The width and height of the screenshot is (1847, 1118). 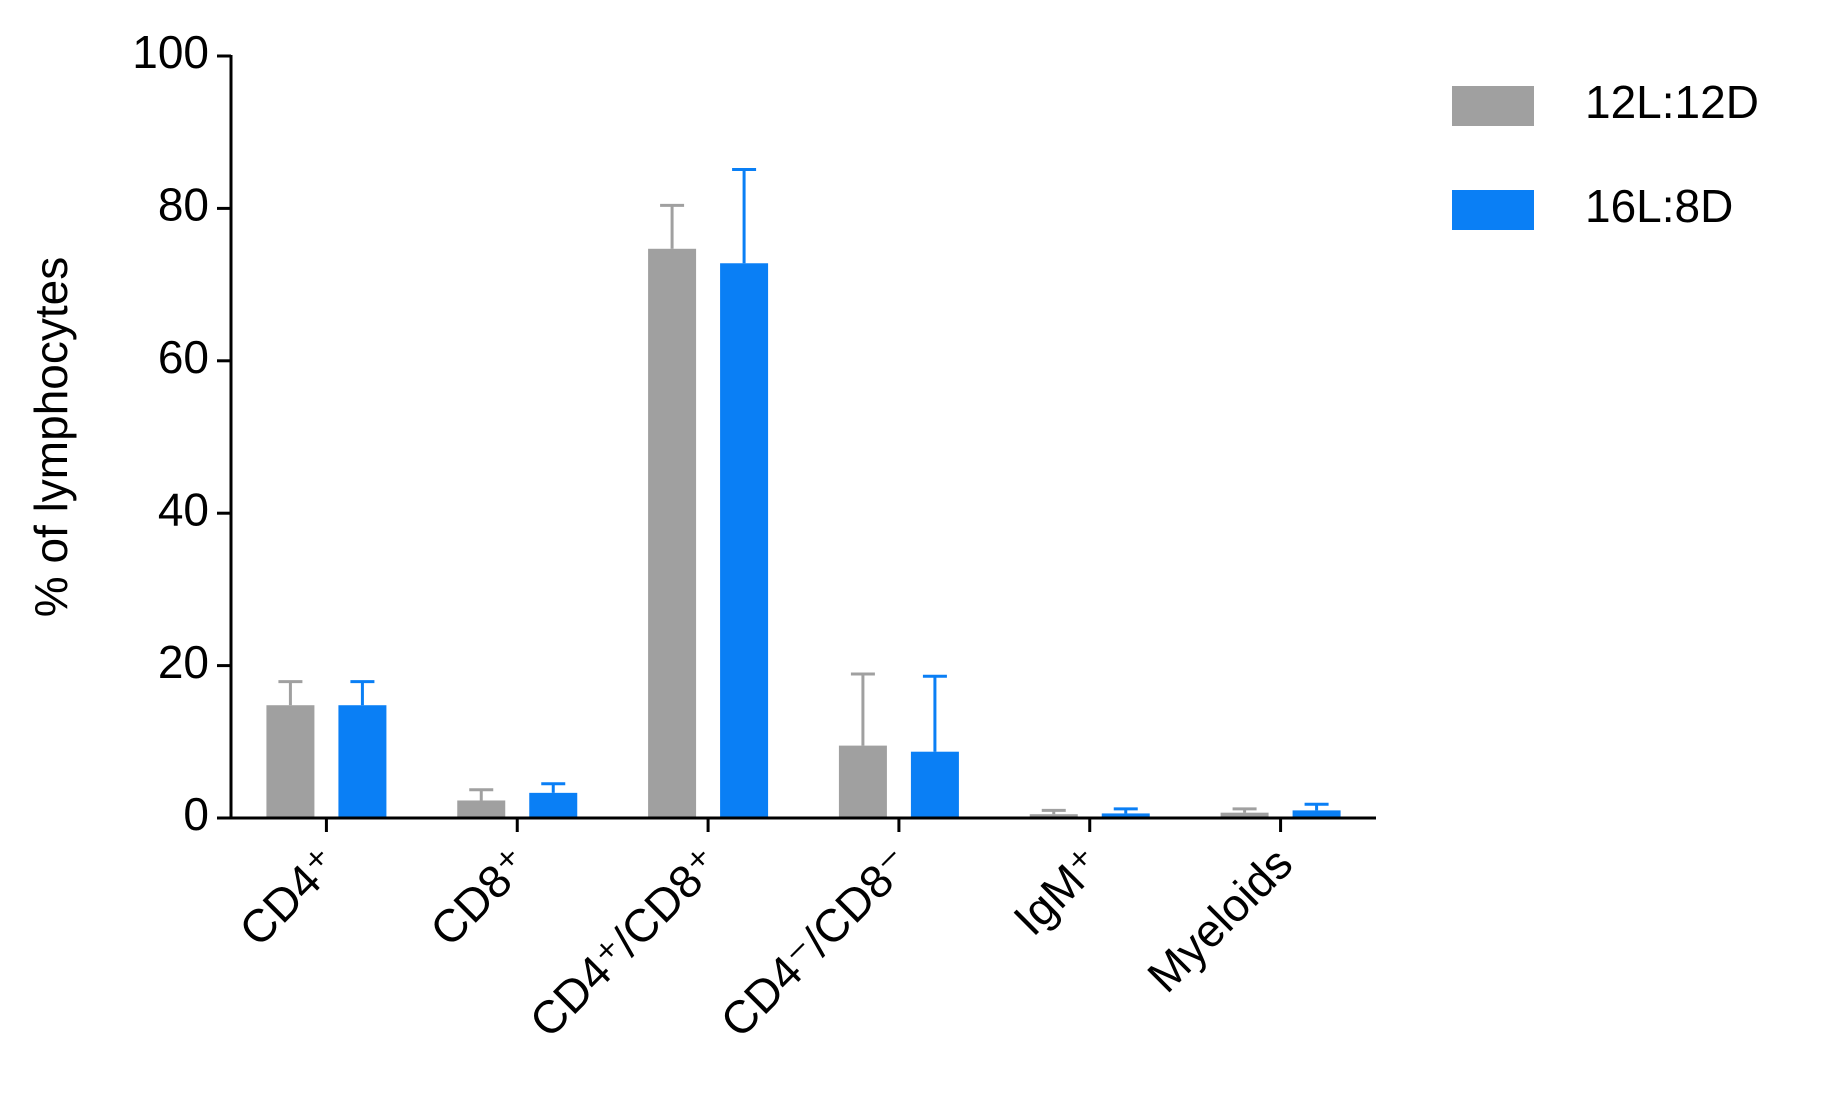 I want to click on legend-label: 12L:12D, so click(x=1672, y=102).